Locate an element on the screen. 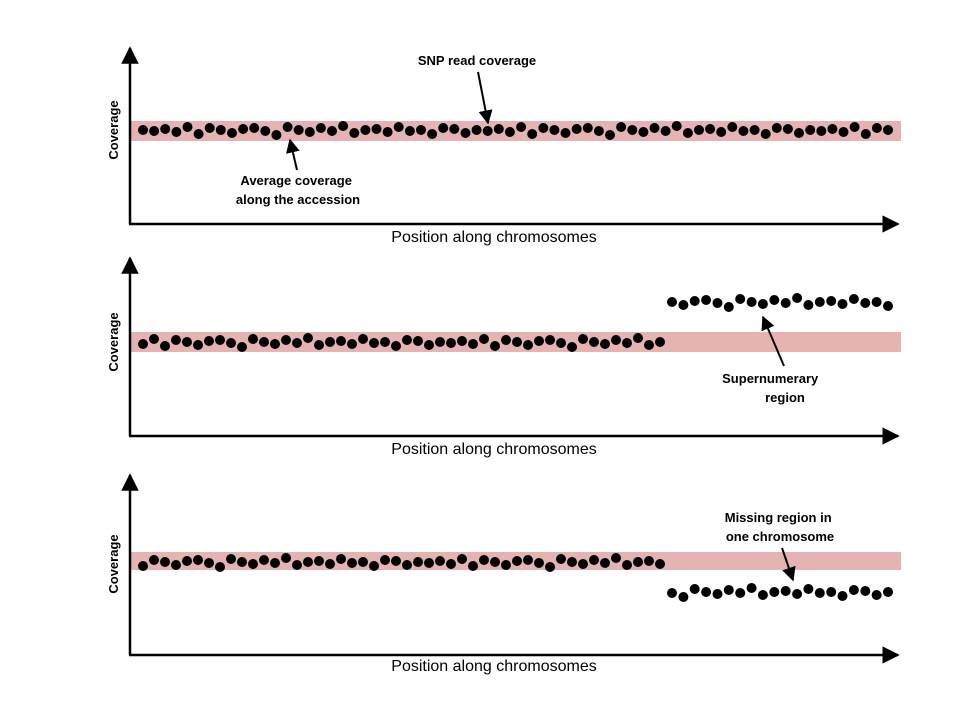 The height and width of the screenshot is (720, 960). snp-read-coverage-label: SNP read coverage is located at coordinates (477, 60).